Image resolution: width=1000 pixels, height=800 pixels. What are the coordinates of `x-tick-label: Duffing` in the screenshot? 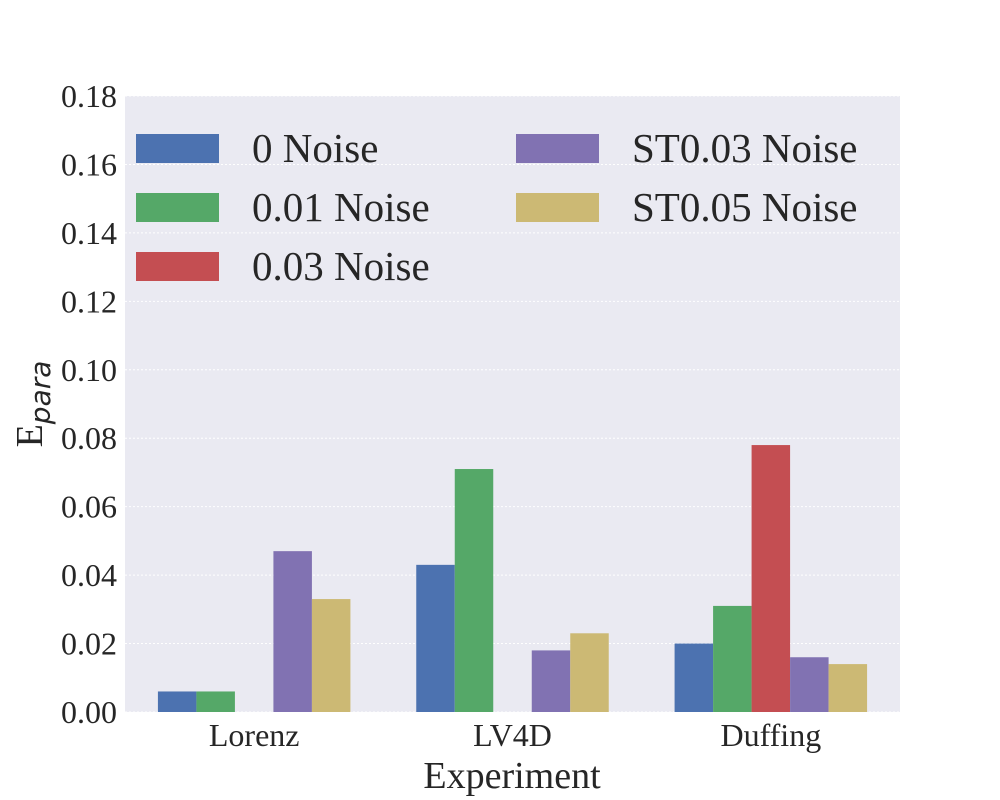 It's located at (770, 735).